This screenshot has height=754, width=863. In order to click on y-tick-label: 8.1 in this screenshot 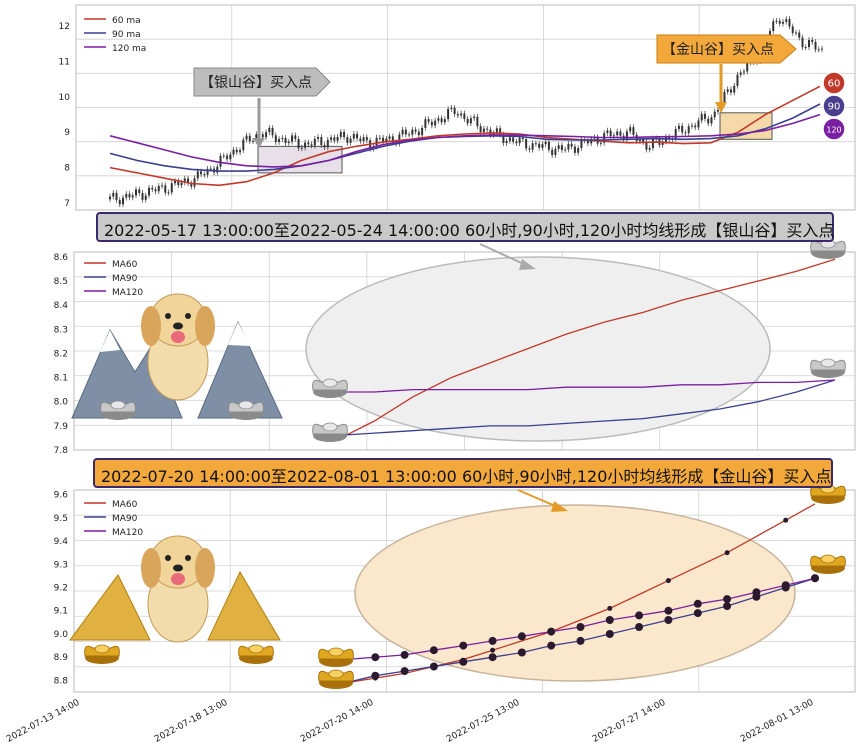, I will do `click(61, 379)`.